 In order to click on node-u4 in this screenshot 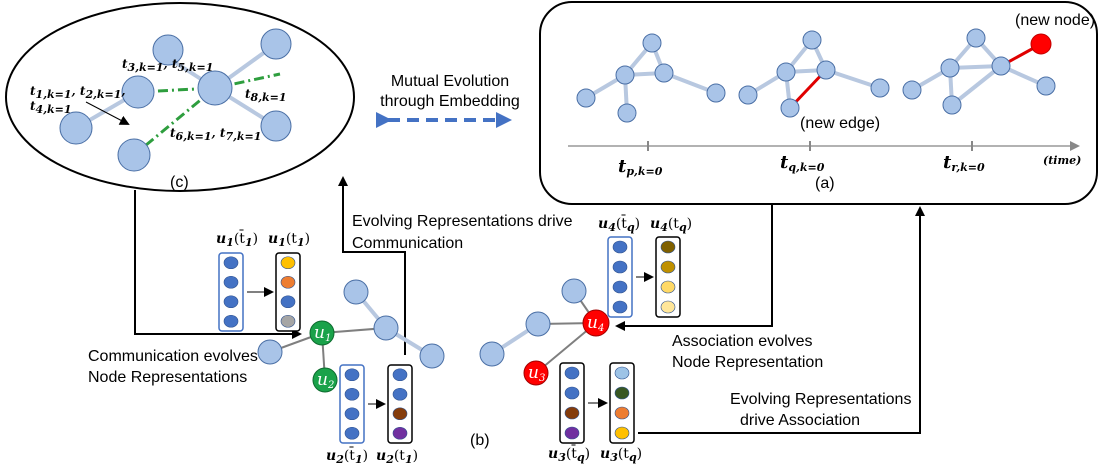, I will do `click(596, 323)`.